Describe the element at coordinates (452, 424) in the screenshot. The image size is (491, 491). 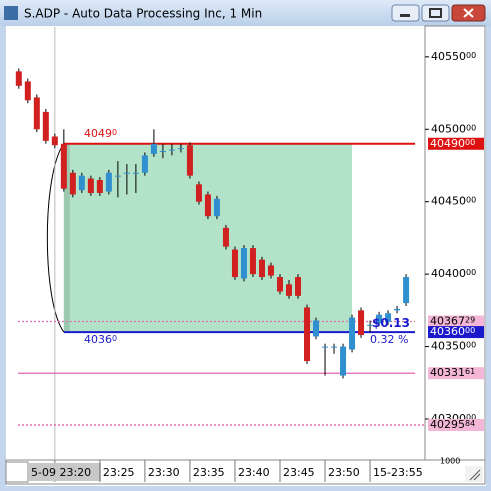
I see `level-label: 4029584` at that location.